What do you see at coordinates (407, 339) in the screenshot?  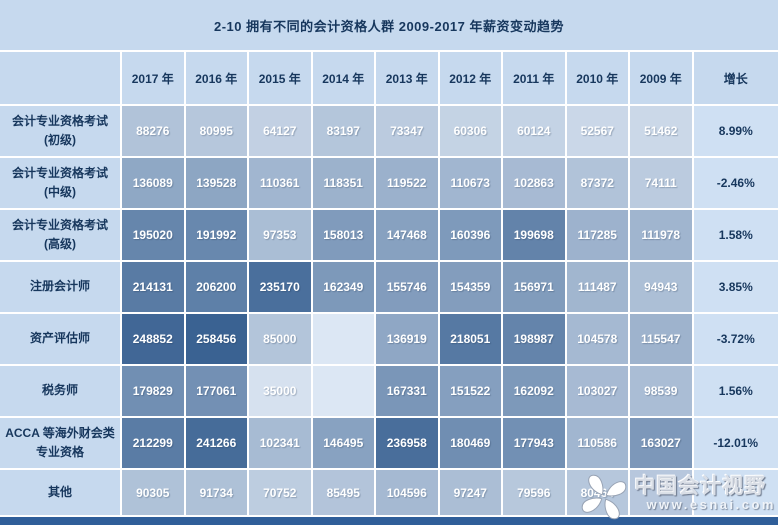 I see `value-cell: 136919` at bounding box center [407, 339].